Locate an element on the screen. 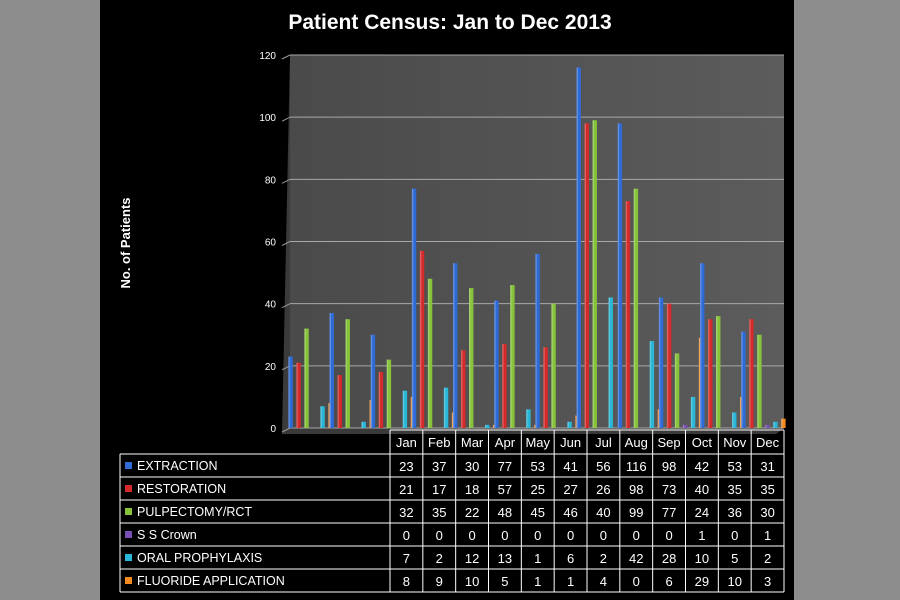 This screenshot has width=900, height=600. data-label: 6 is located at coordinates (668, 581).